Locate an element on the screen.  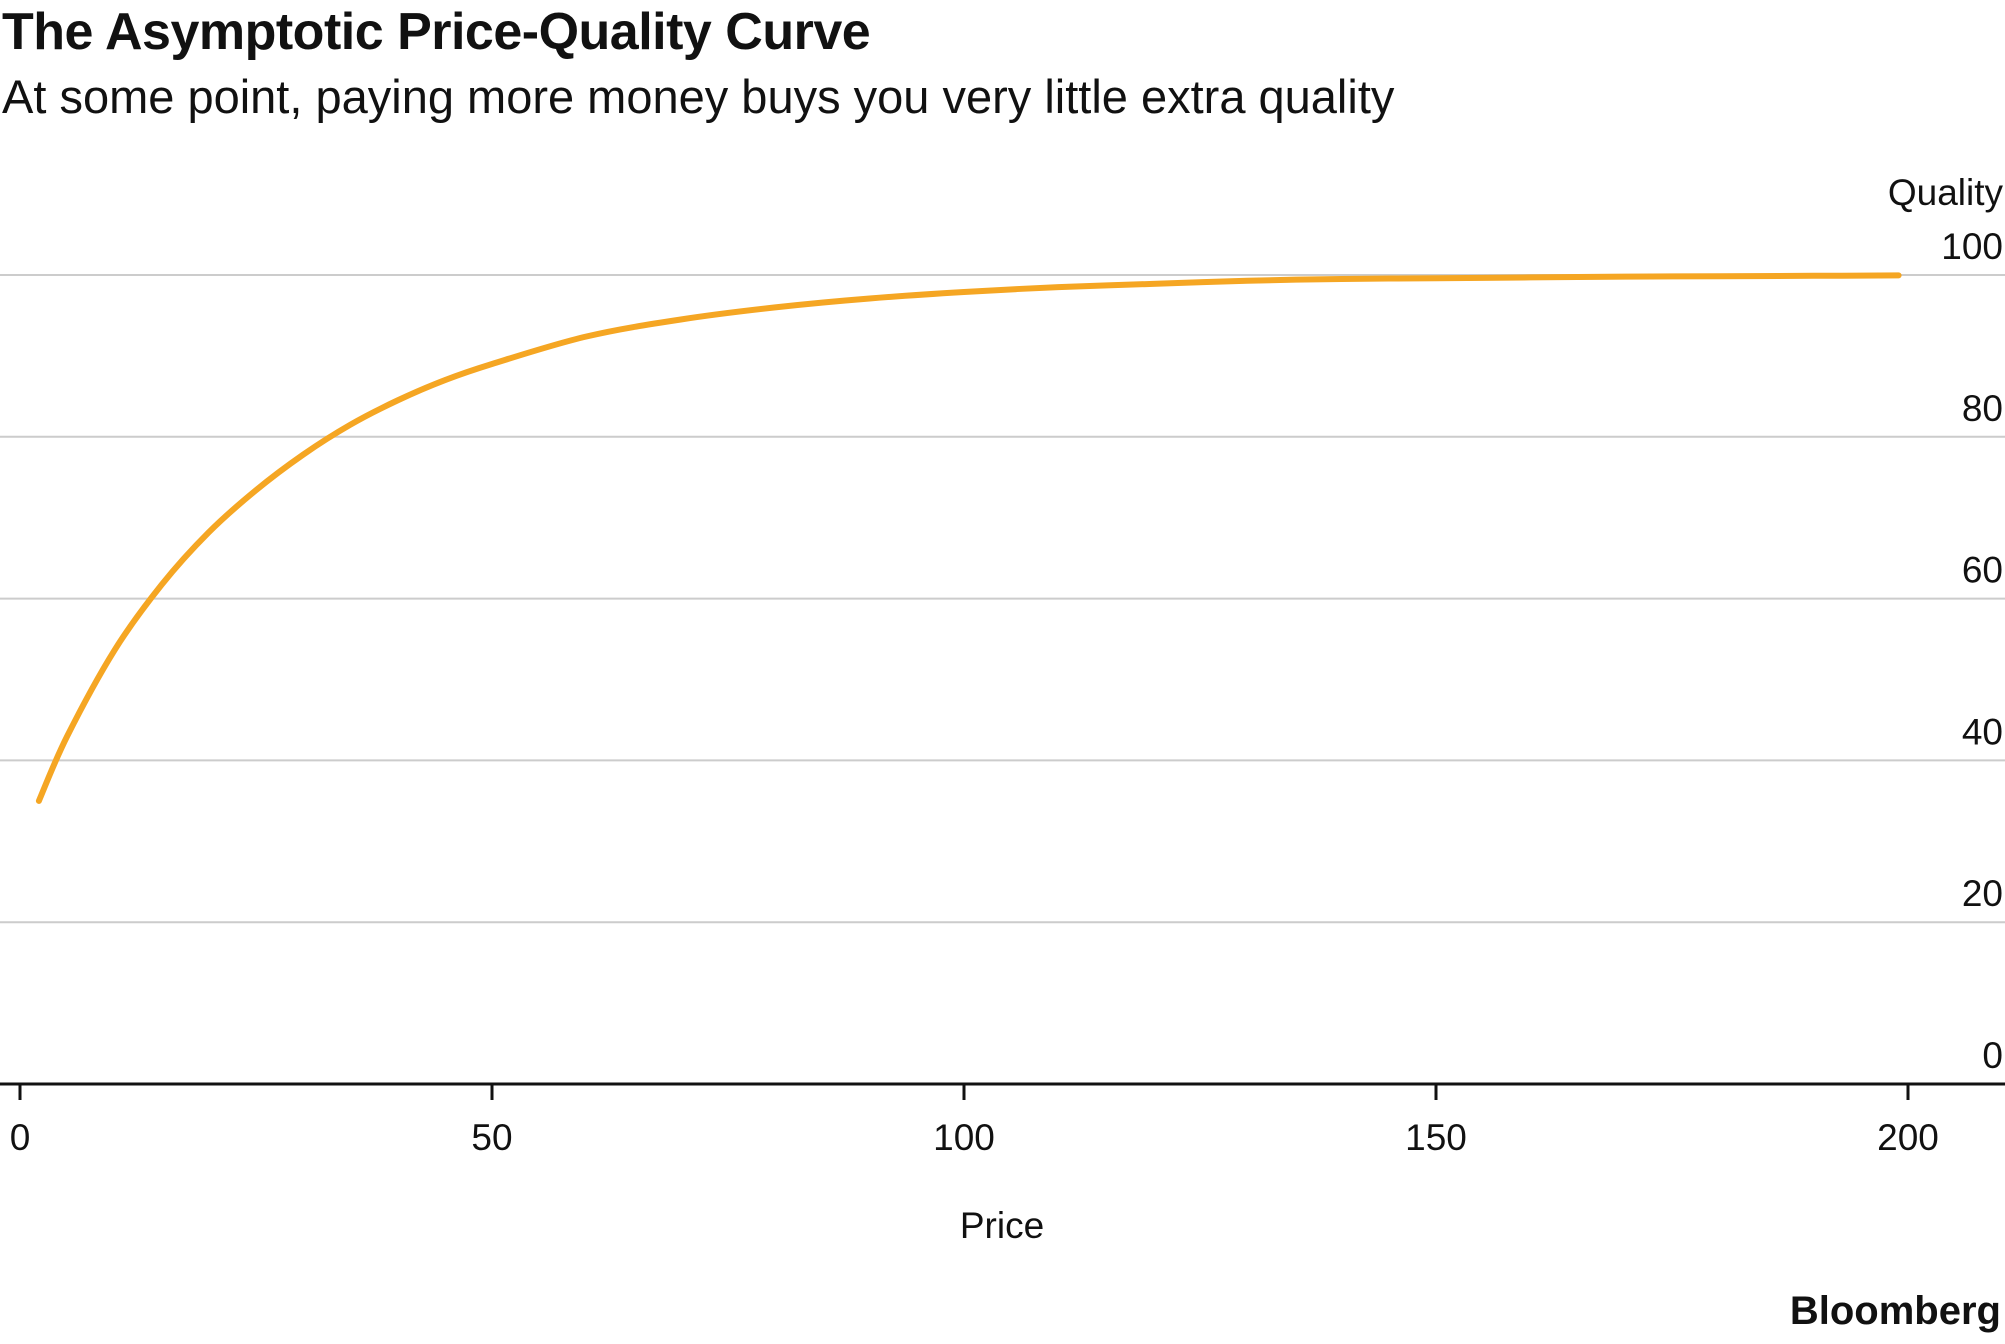
x-axis-ticks: 0 50 100 150 200 is located at coordinates (974, 1121).